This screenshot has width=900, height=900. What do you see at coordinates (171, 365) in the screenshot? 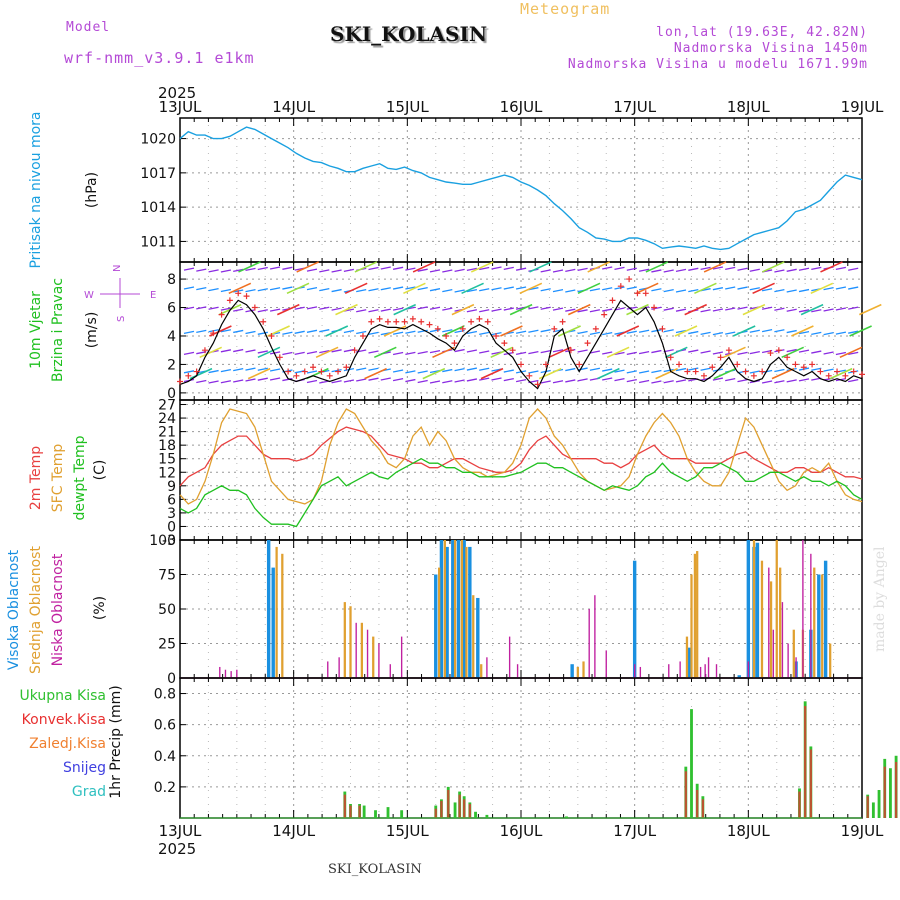
I see `y-tick-label: 2` at bounding box center [171, 365].